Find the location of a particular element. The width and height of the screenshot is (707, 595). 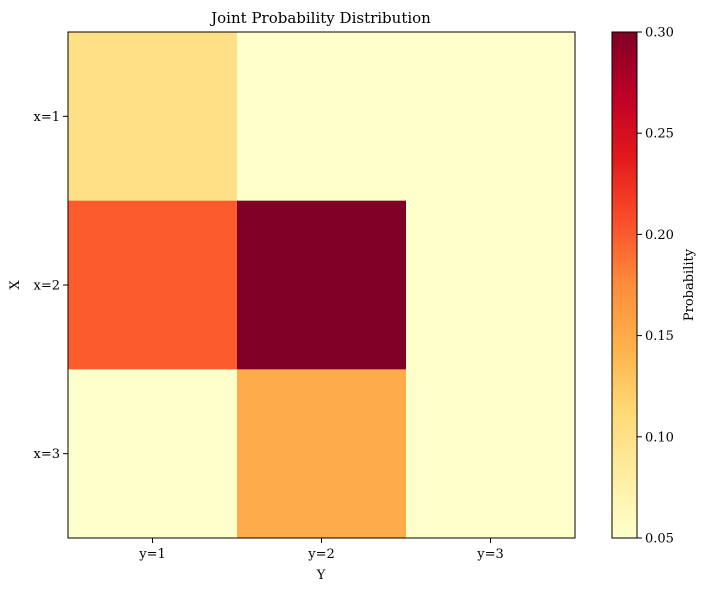

heatmap-cell-r2-c1 is located at coordinates (153, 285).